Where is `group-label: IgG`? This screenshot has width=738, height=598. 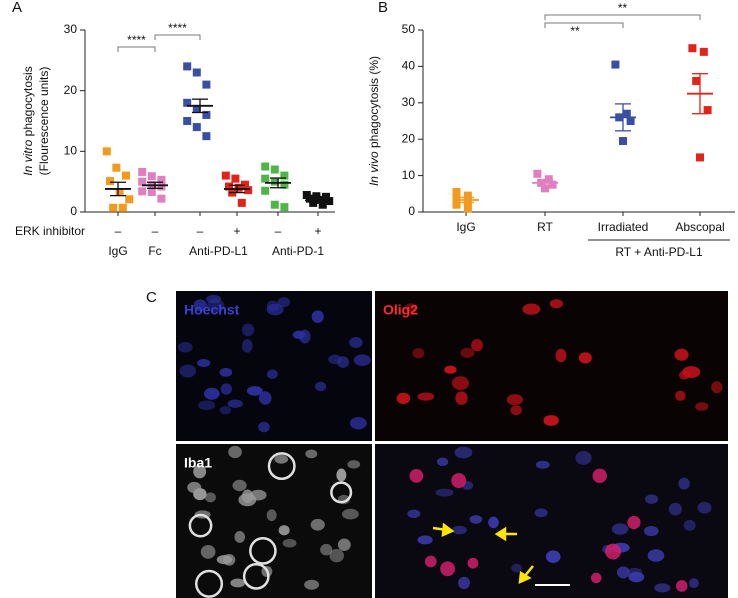
group-label: IgG is located at coordinates (465, 227).